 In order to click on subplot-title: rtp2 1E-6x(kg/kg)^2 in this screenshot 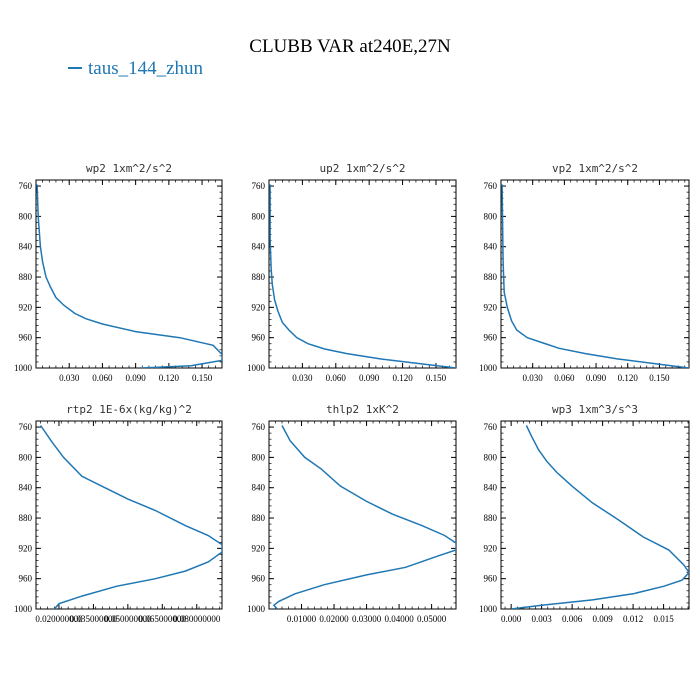, I will do `click(129, 409)`.